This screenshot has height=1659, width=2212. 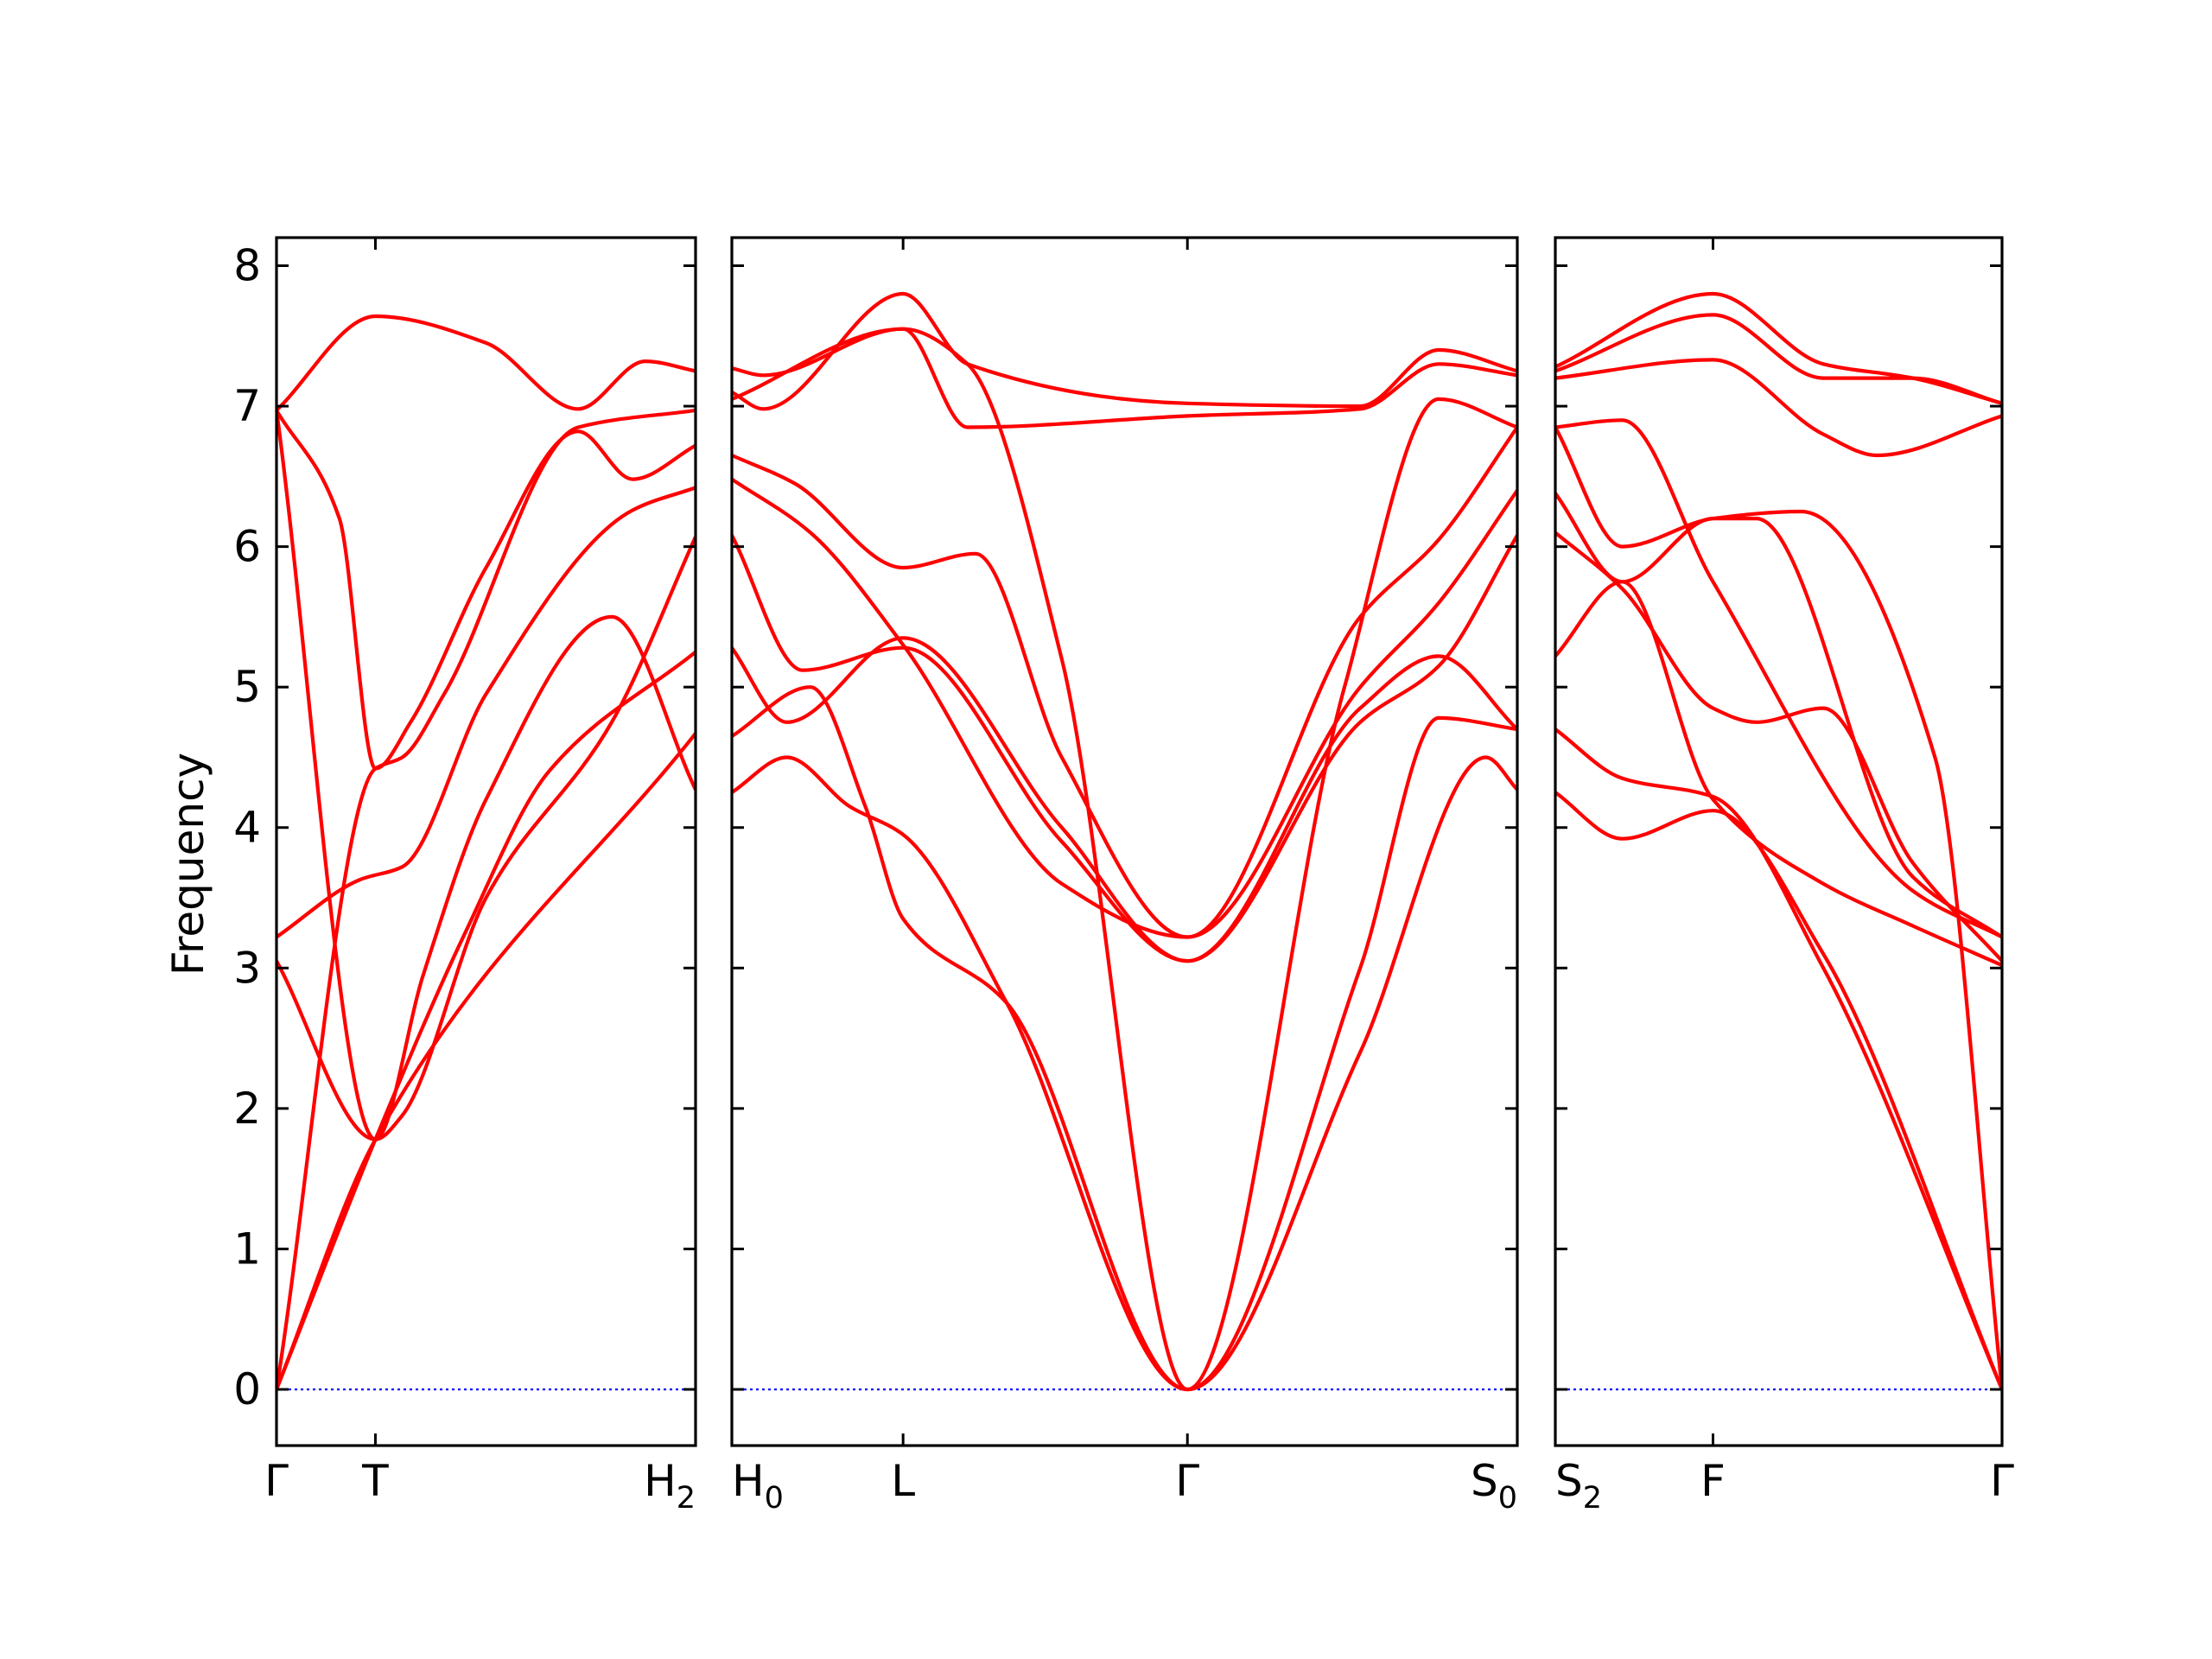 I want to click on x-tick-label-main: F, so click(x=1713, y=1481).